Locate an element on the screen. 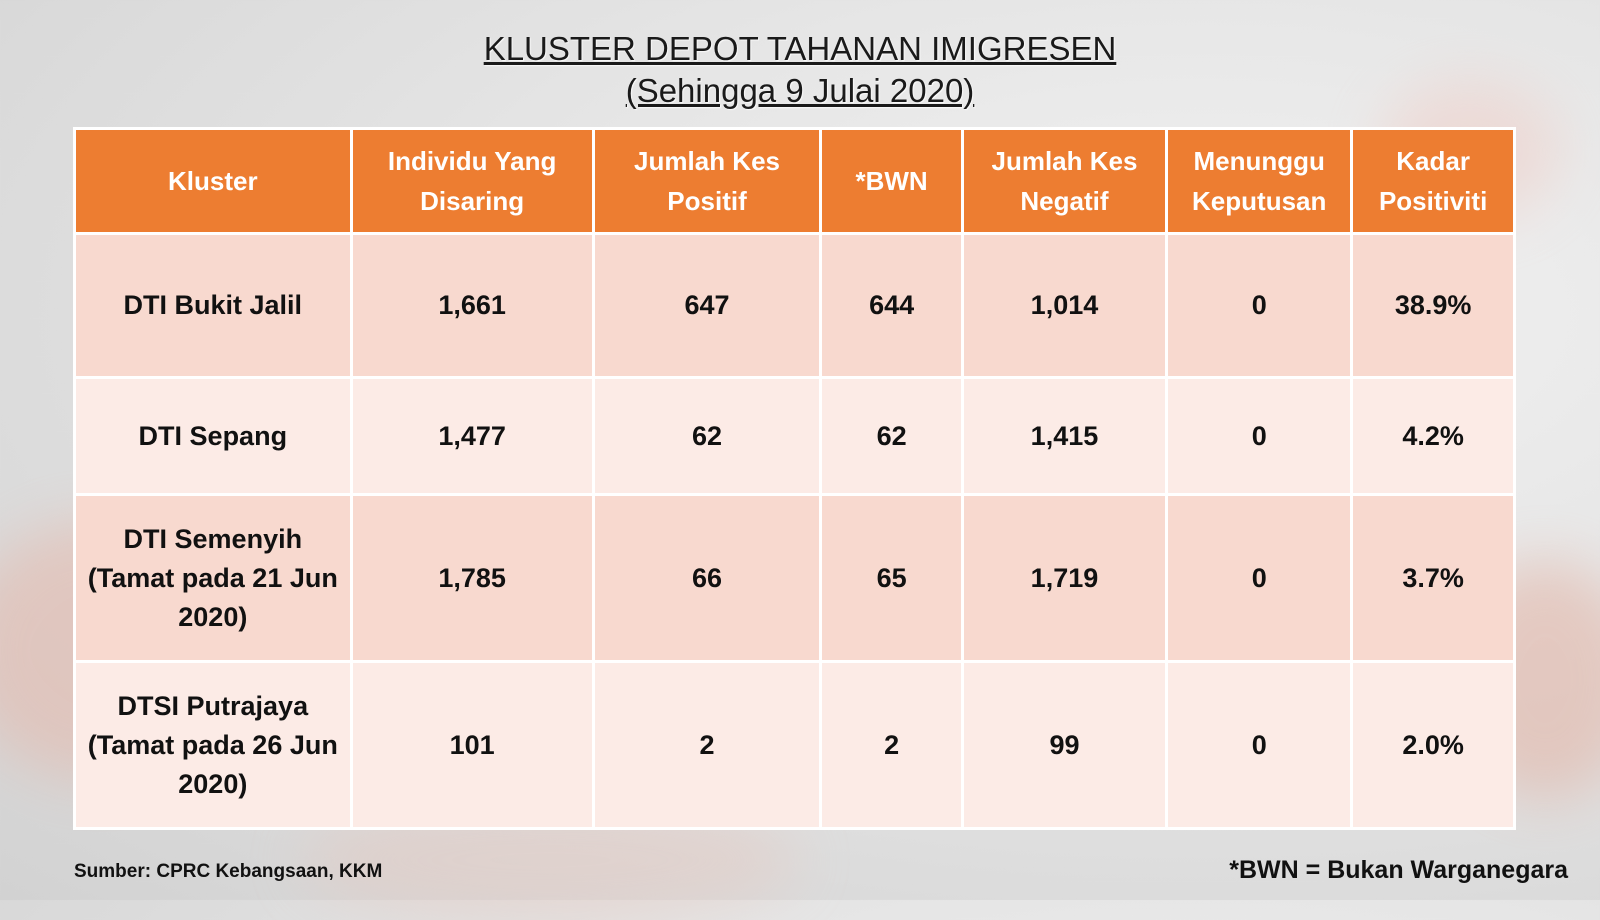  cell-negatif: 99 is located at coordinates (1064, 745).